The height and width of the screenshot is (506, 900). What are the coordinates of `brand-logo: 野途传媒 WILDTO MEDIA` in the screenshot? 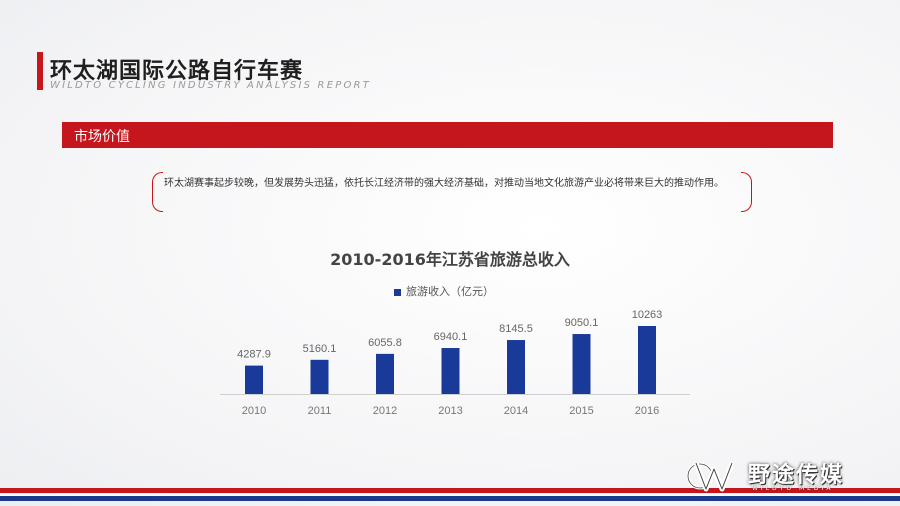 It's located at (786, 476).